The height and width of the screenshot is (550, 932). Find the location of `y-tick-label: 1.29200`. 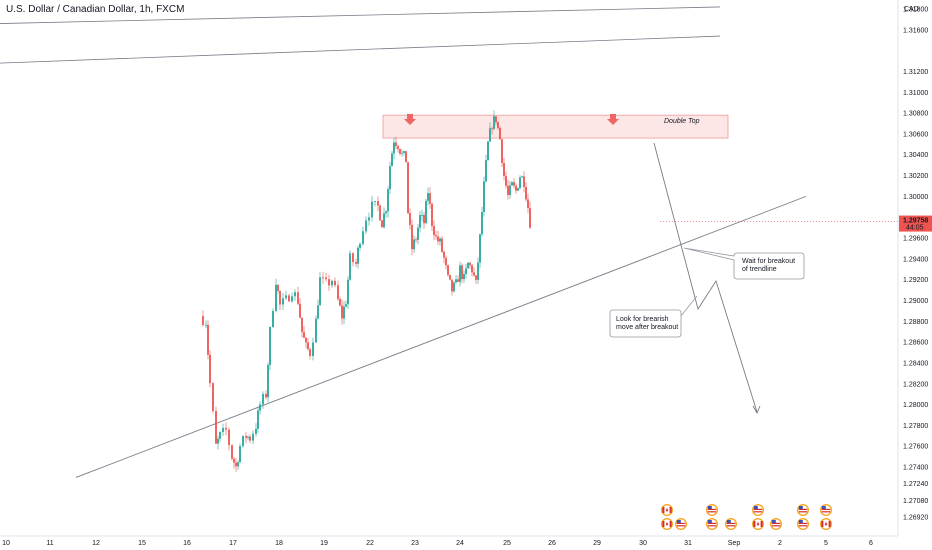

y-tick-label: 1.29200 is located at coordinates (915, 280).